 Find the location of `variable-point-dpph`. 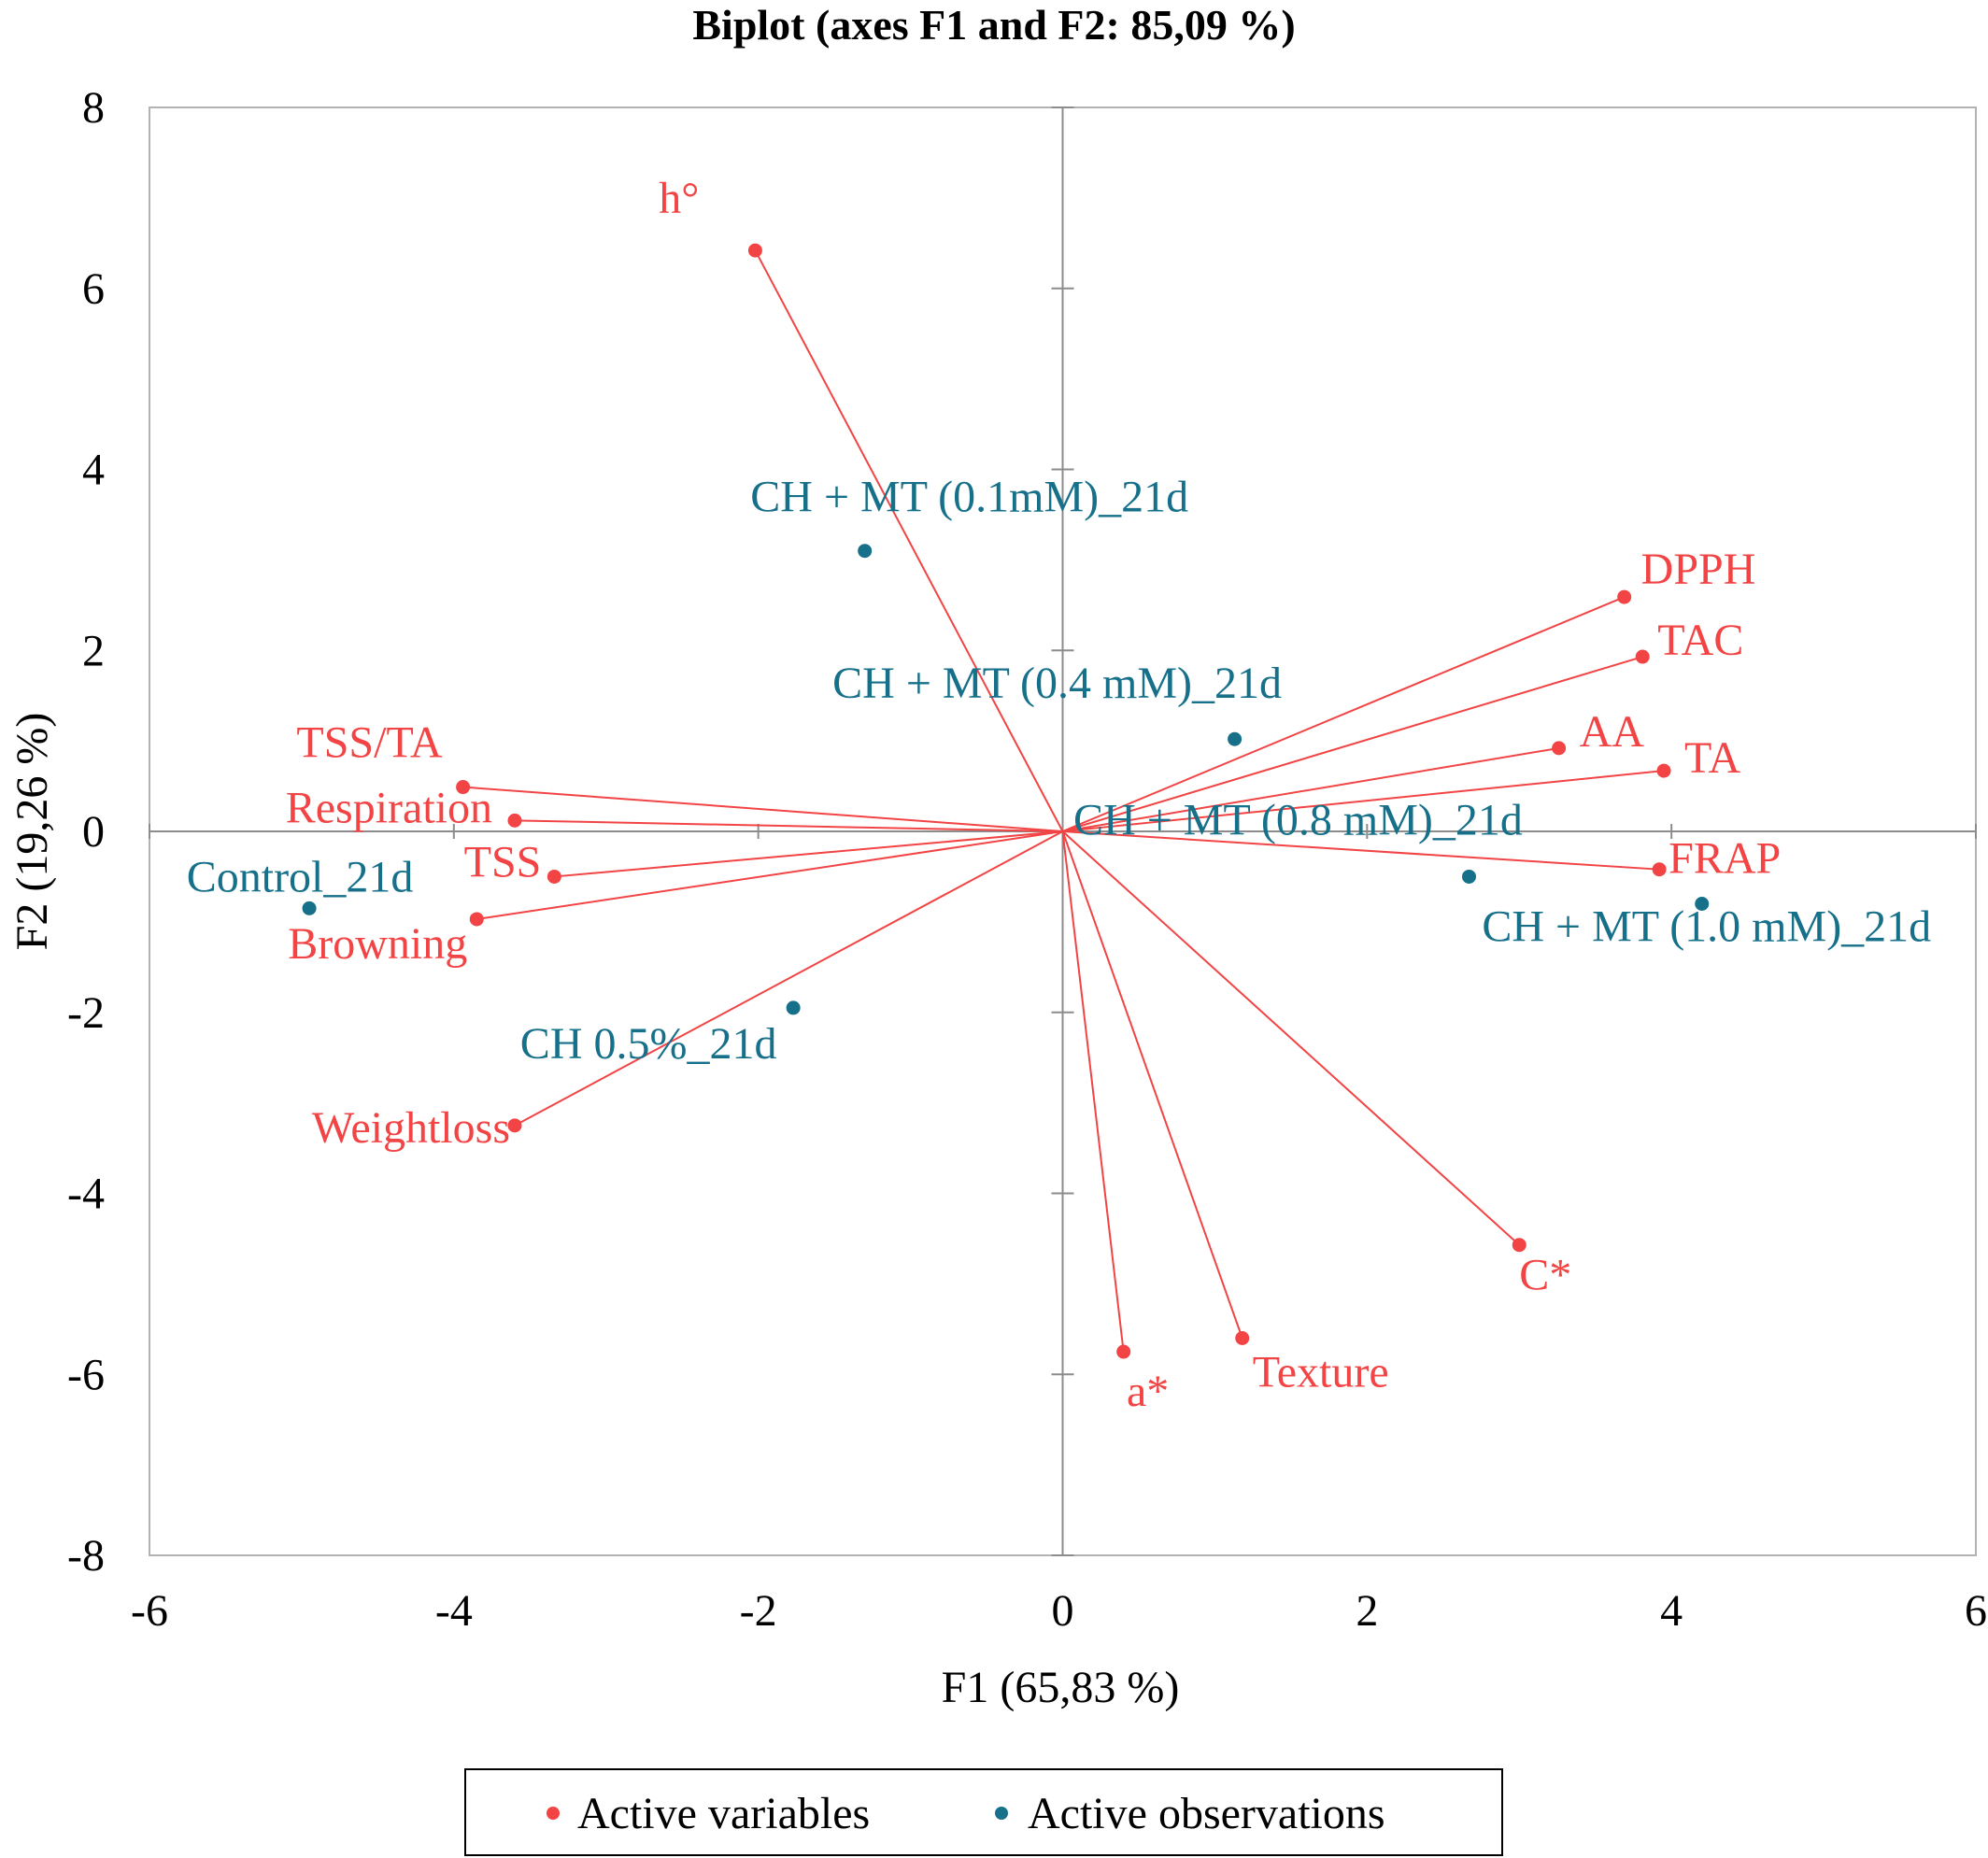

variable-point-dpph is located at coordinates (1624, 596).